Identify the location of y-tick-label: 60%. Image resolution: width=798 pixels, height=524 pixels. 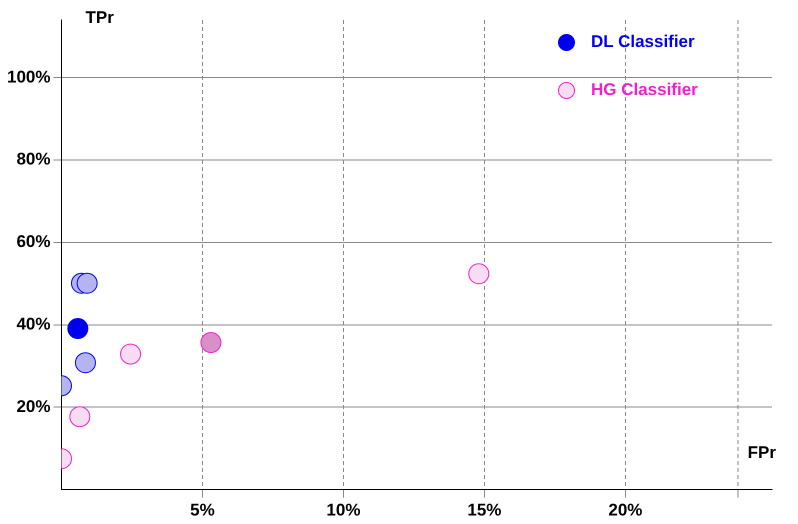
(33, 242).